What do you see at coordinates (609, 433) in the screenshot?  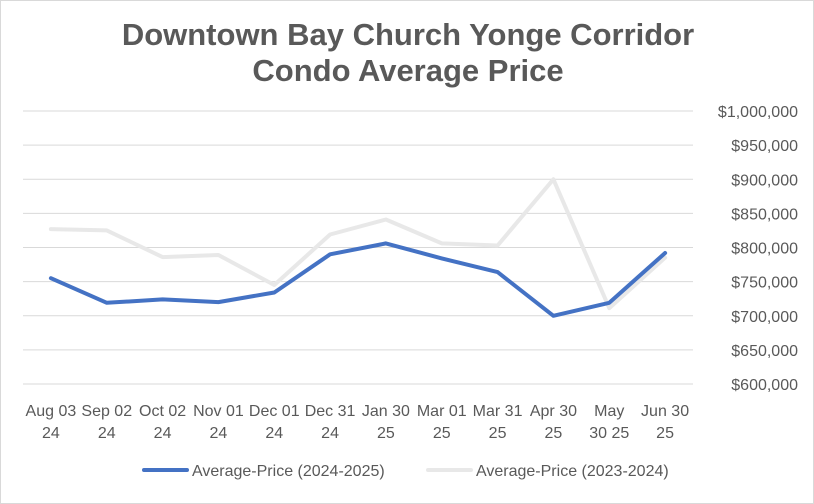 I see `x-tick-label-line-2: 30 25` at bounding box center [609, 433].